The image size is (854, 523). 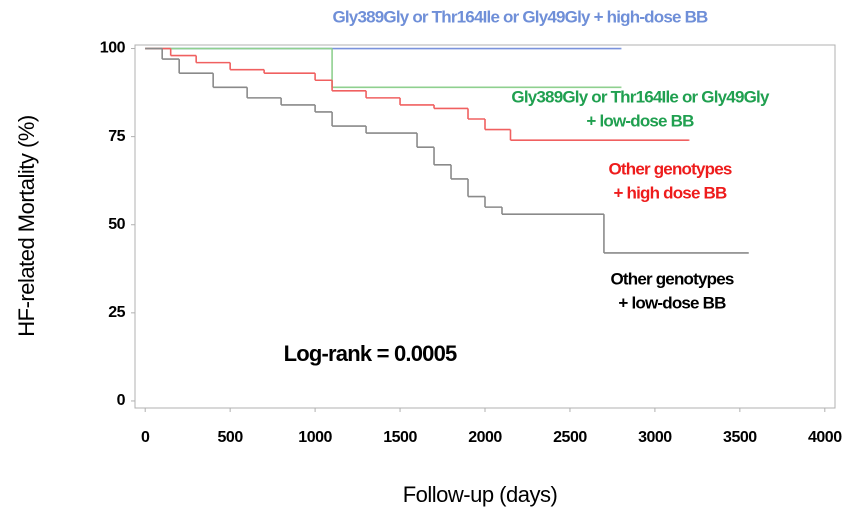 What do you see at coordinates (640, 96) in the screenshot?
I see `annotation: Gly389Gly or Thr164Ile or Gly49Gly` at bounding box center [640, 96].